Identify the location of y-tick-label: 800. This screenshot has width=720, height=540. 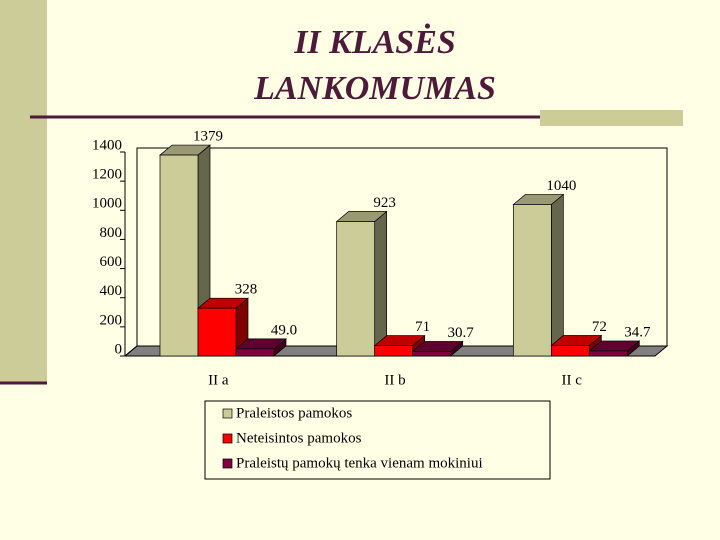
(111, 233).